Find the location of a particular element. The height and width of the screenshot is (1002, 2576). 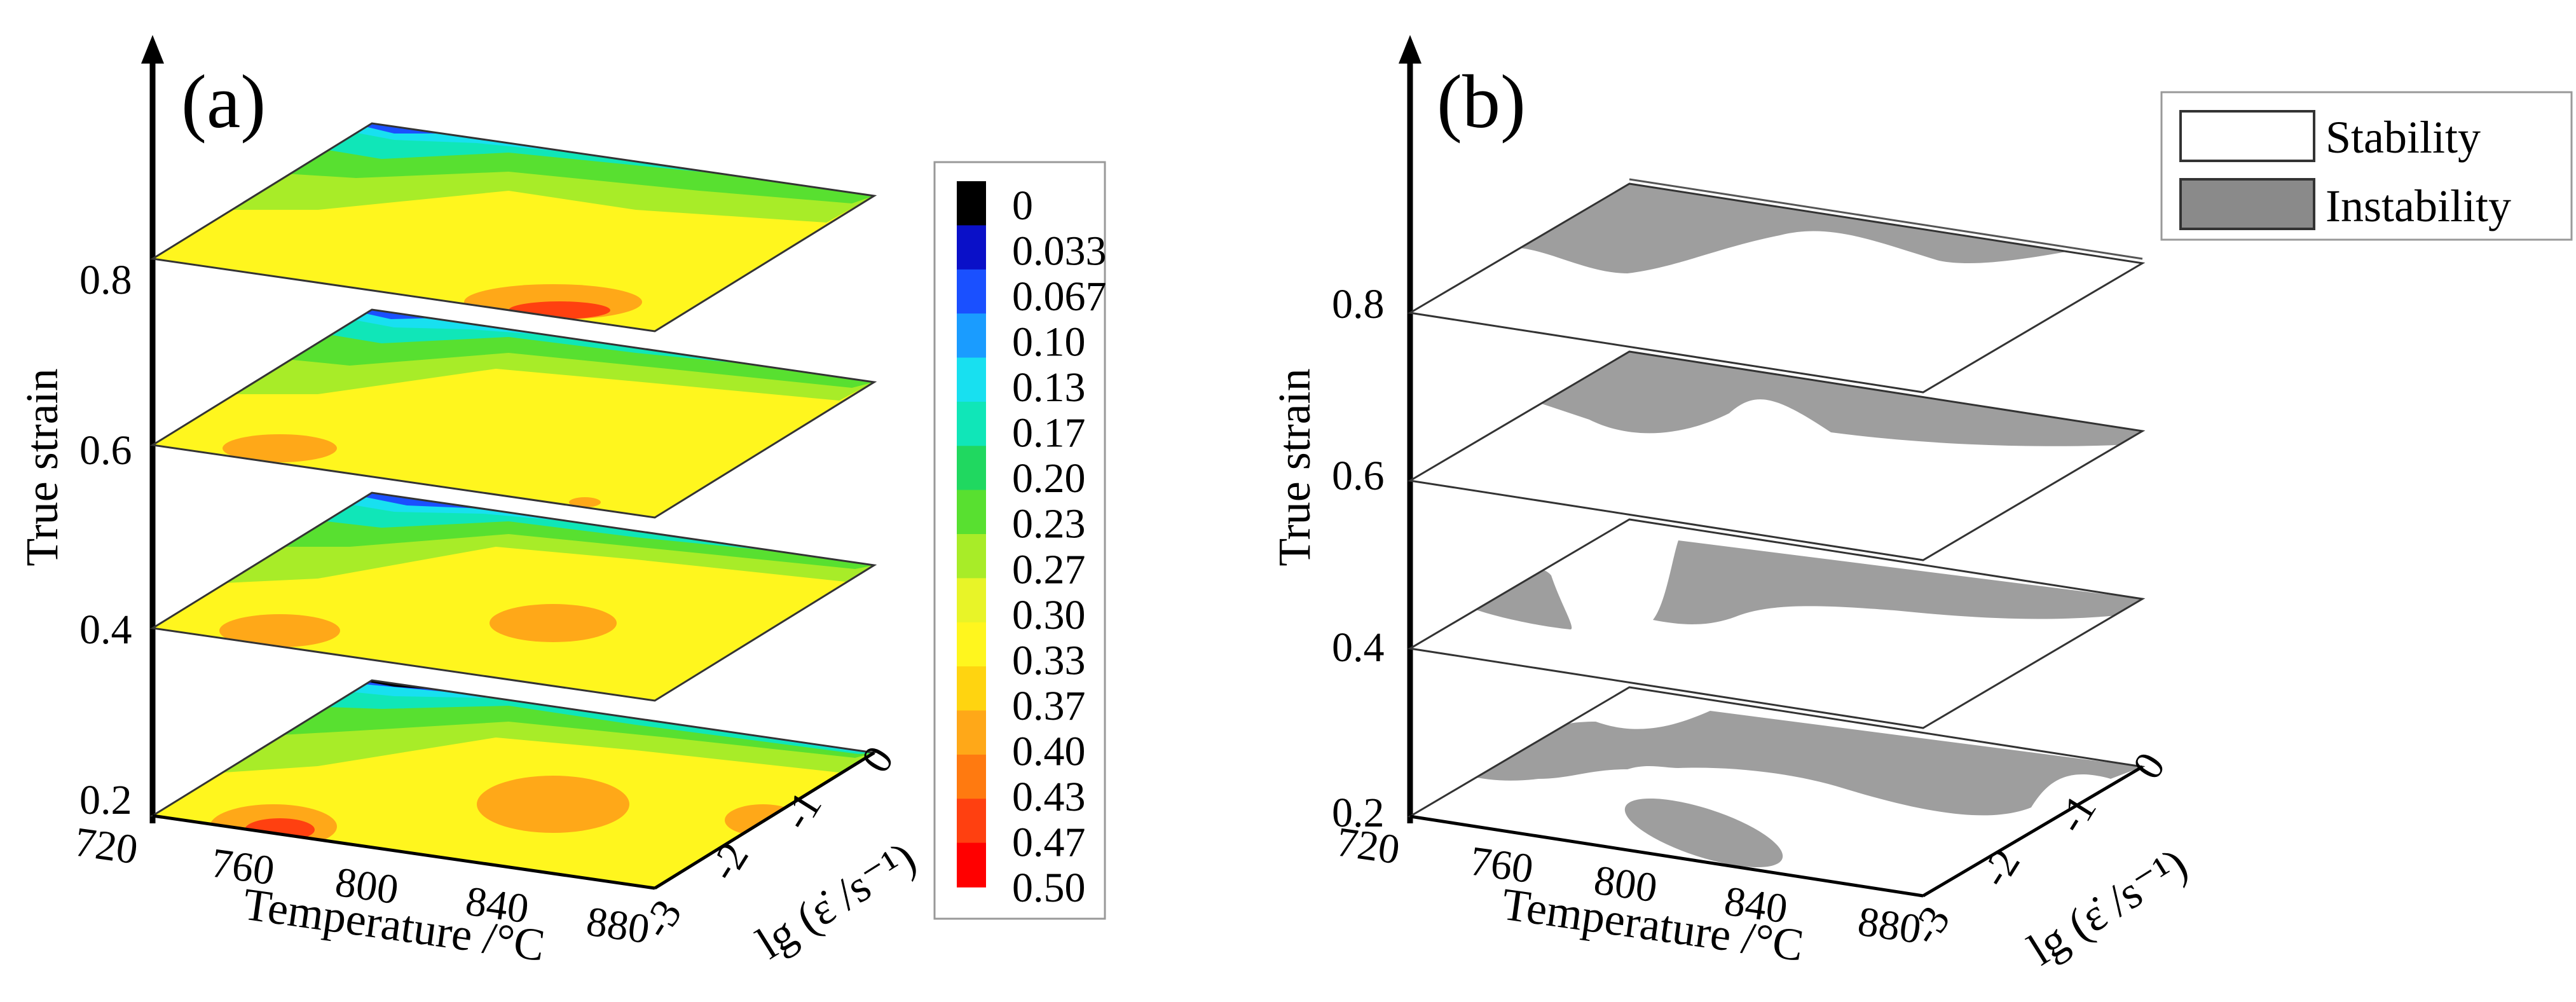

panel-a-plane-06-edge is located at coordinates (513, 414).